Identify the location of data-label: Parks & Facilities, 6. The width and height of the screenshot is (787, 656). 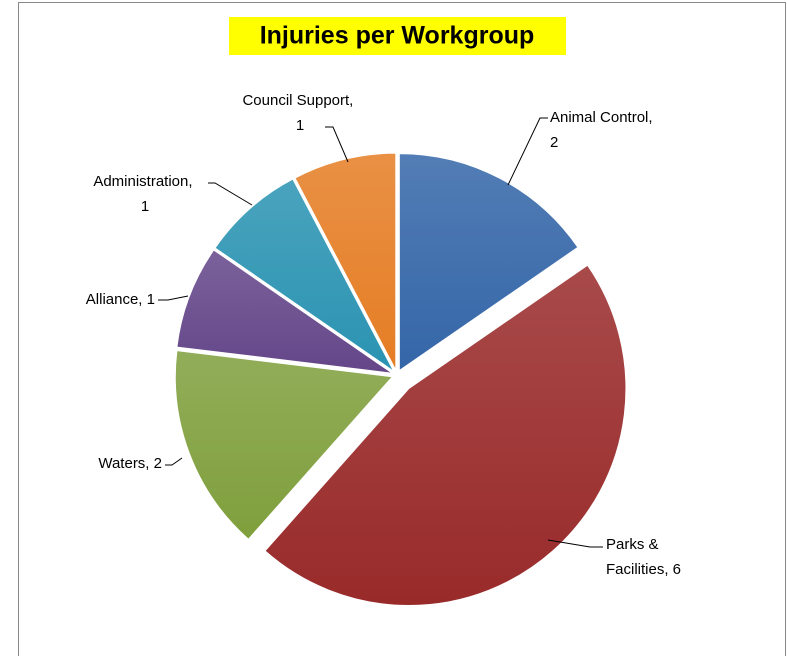
(643, 557).